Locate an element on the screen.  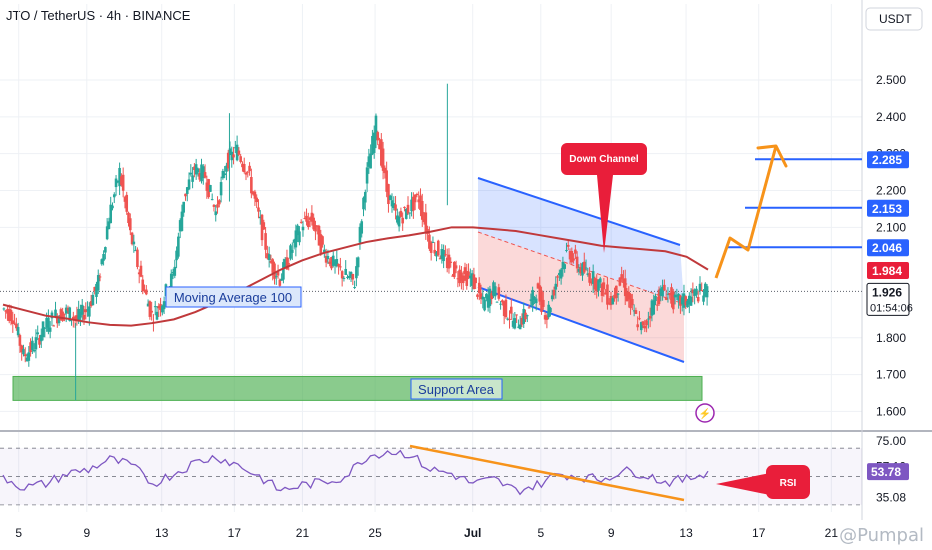
currency-box is located at coordinates (894, 19).